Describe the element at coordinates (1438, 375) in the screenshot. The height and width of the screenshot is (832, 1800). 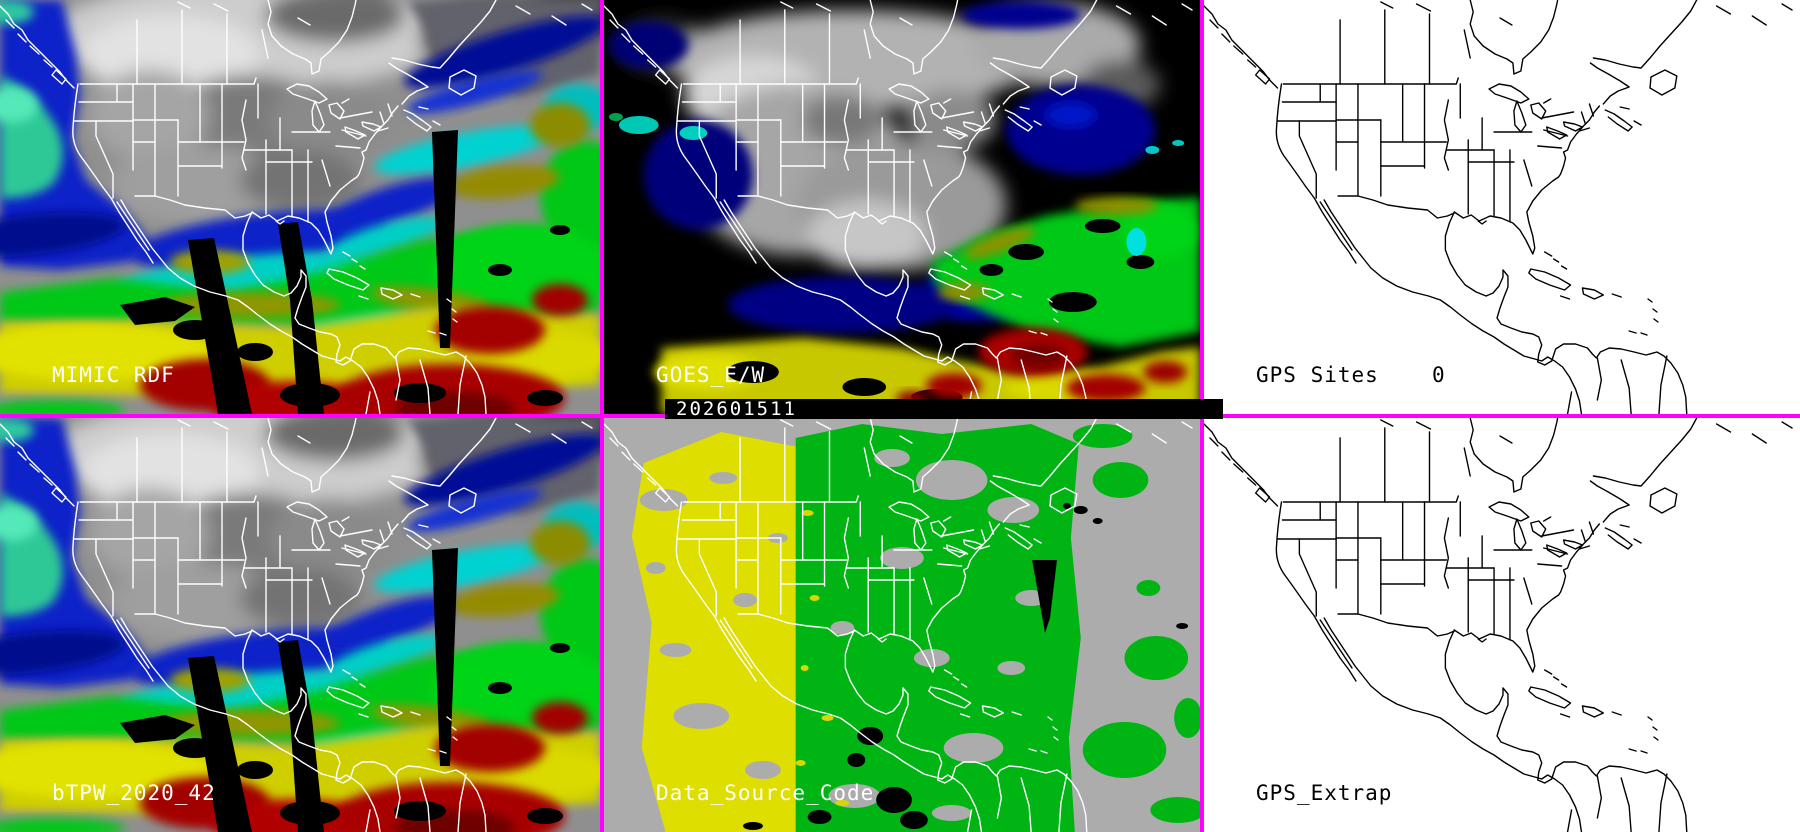
I see `gps-sites-count: 0` at that location.